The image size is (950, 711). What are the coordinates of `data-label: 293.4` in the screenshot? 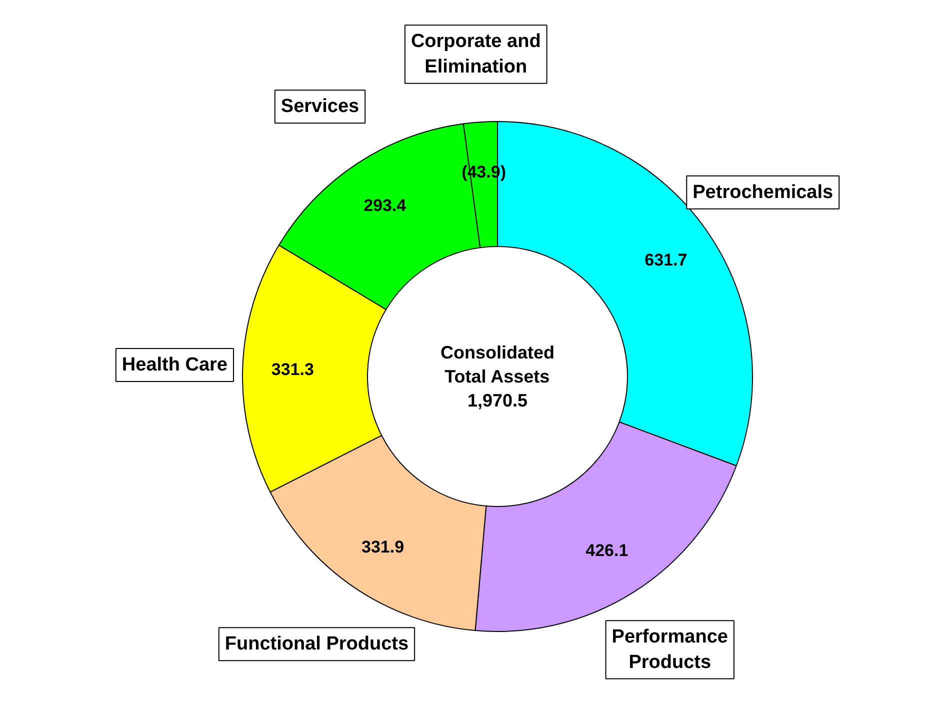 It's located at (385, 206).